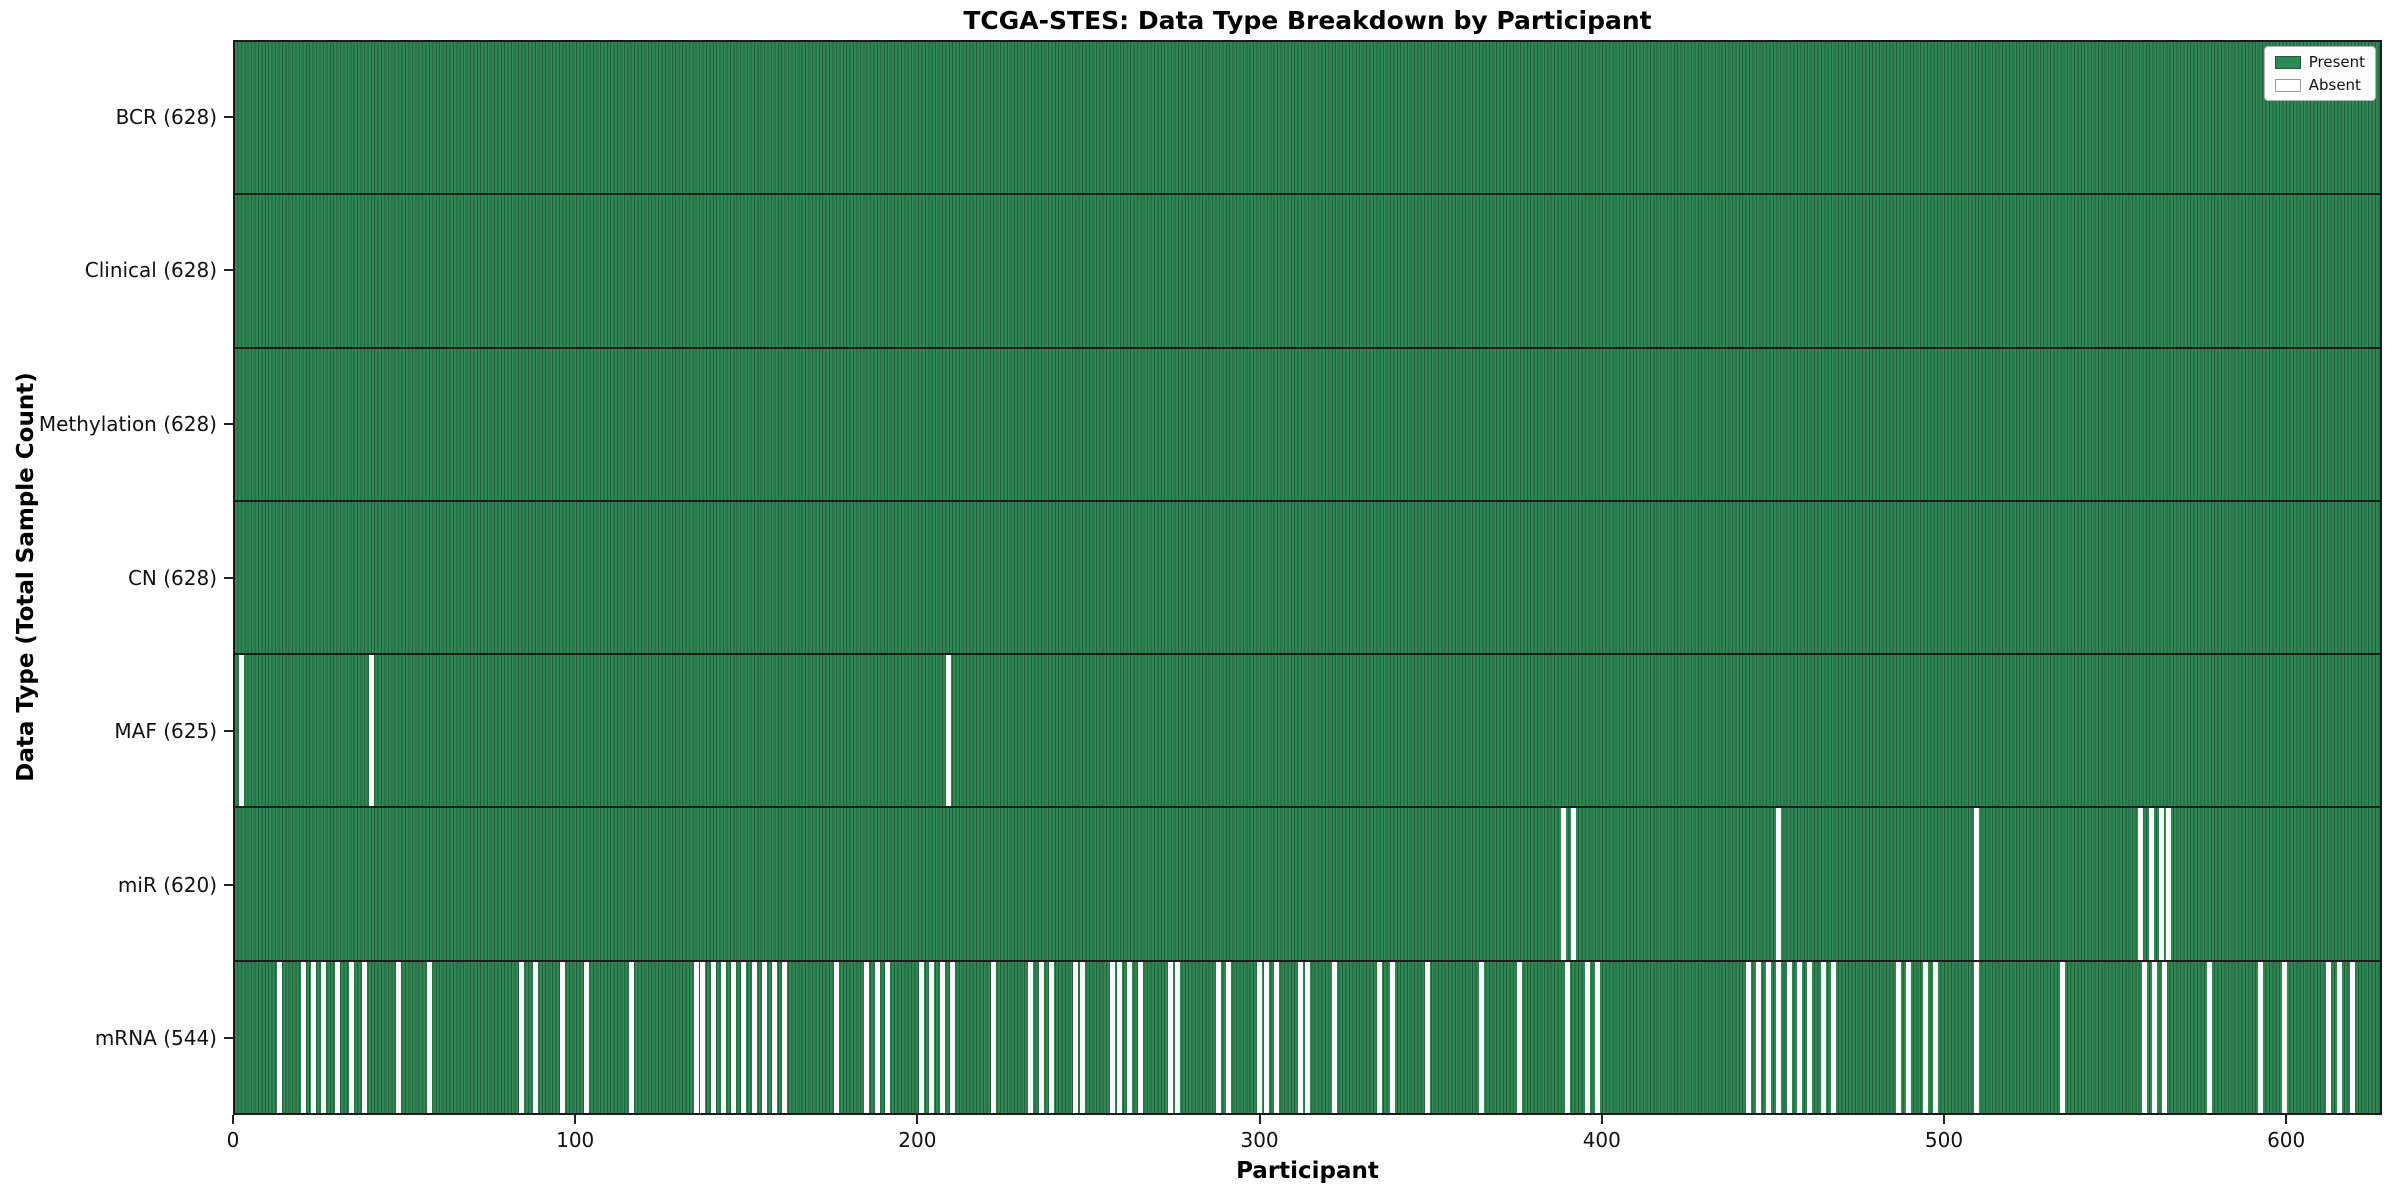 The height and width of the screenshot is (1200, 2400). What do you see at coordinates (1307, 270) in the screenshot?
I see `heatmap-row-Clinical` at bounding box center [1307, 270].